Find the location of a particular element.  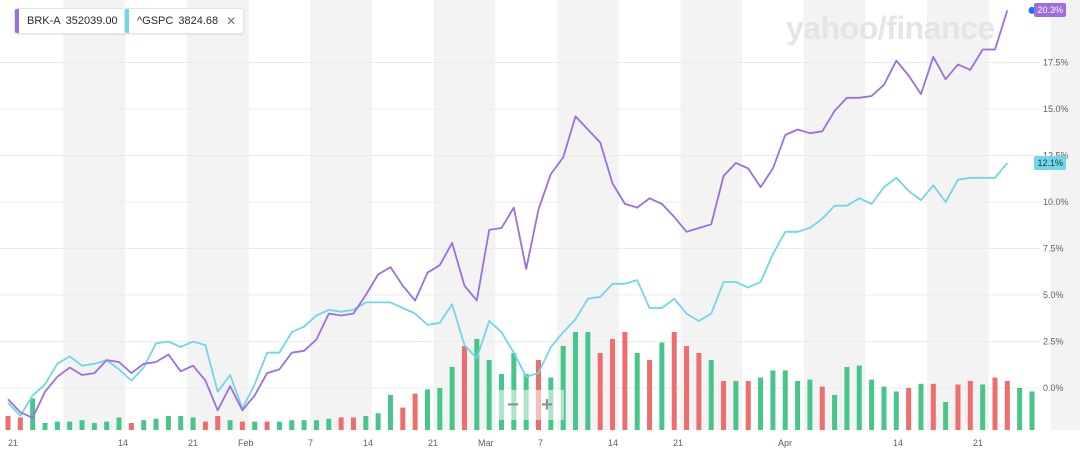

y-tick-label: 7.5% is located at coordinates (1053, 249).